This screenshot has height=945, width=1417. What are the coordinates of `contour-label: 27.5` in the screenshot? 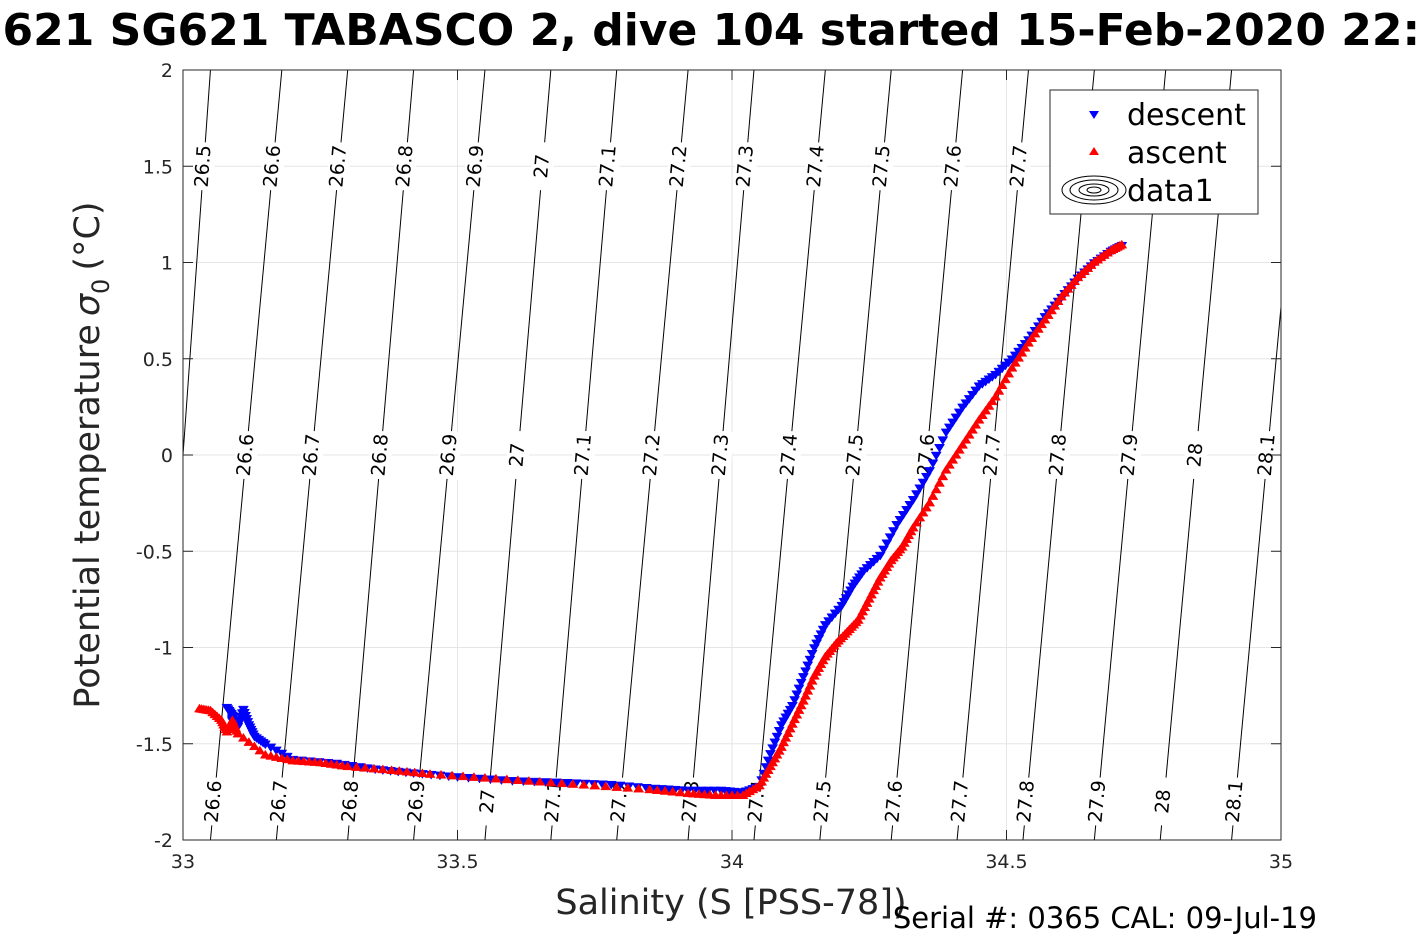 It's located at (855, 455).